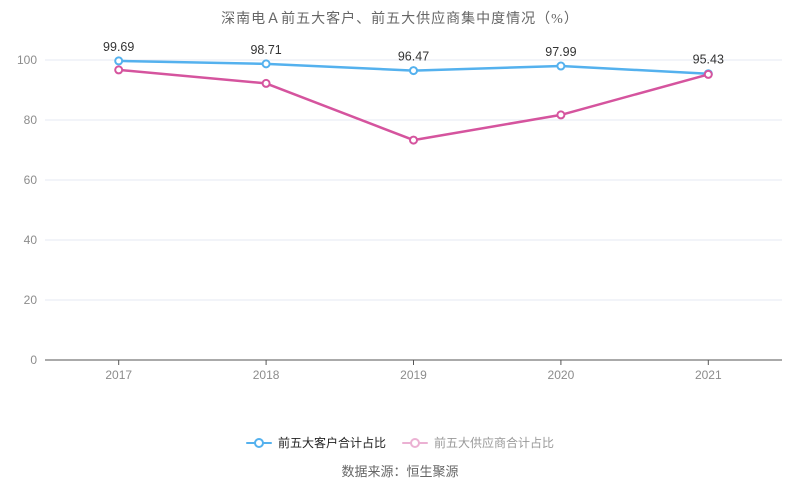 This screenshot has height=501, width=800. What do you see at coordinates (708, 60) in the screenshot?
I see `value-label: 95.43` at bounding box center [708, 60].